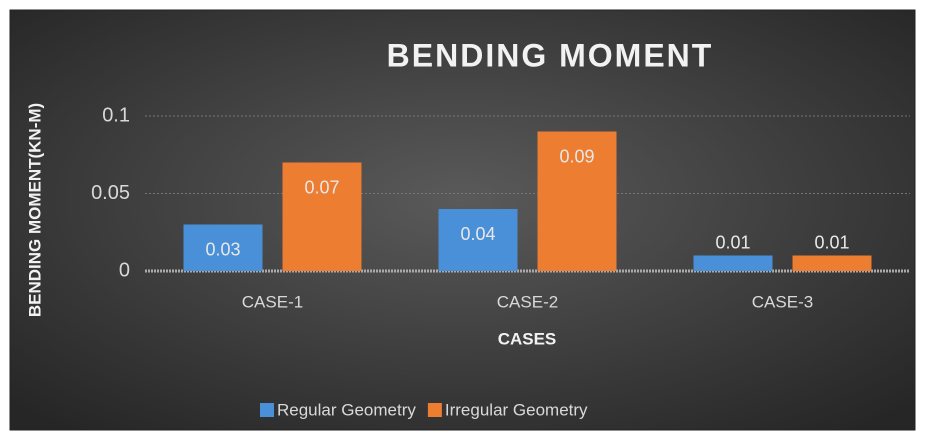 This screenshot has width=925, height=445. Describe the element at coordinates (527, 338) in the screenshot. I see `x-axis-label: CASES` at that location.